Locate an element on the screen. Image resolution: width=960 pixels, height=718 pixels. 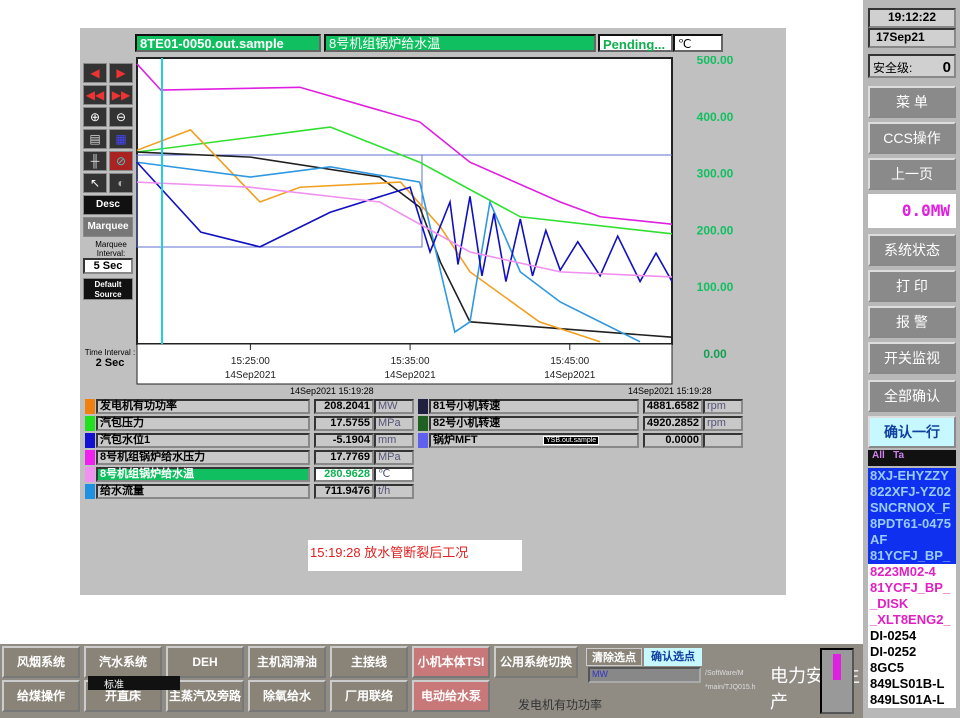
legend-row: 发电机有功功率 208.2041 MW is located at coordinates (250, 407).